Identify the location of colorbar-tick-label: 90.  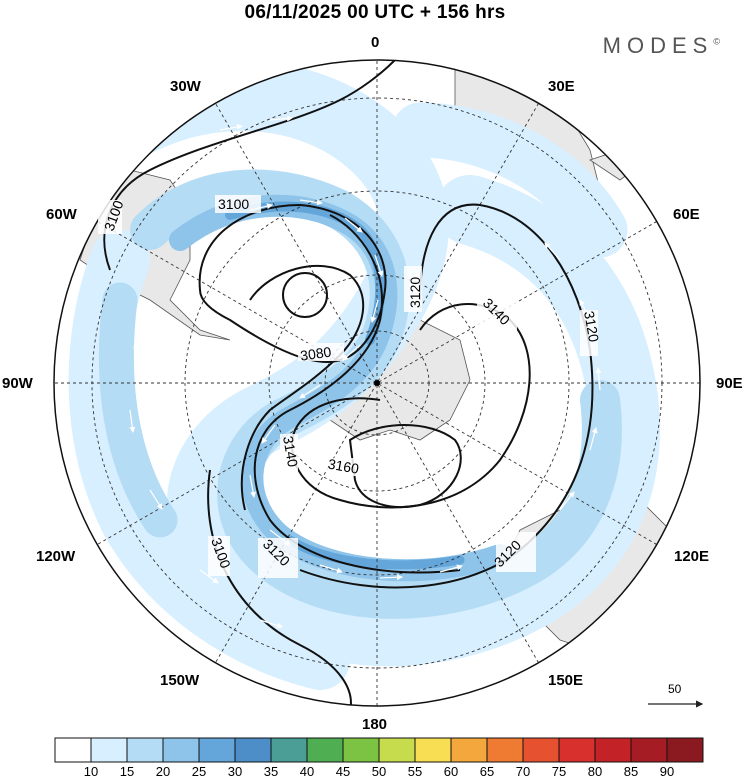
(667, 771).